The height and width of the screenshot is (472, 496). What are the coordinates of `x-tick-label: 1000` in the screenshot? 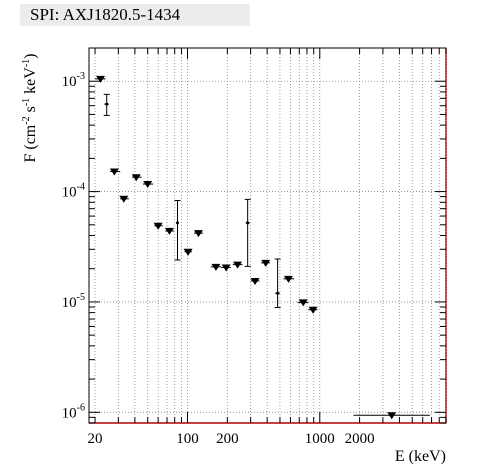 It's located at (320, 439).